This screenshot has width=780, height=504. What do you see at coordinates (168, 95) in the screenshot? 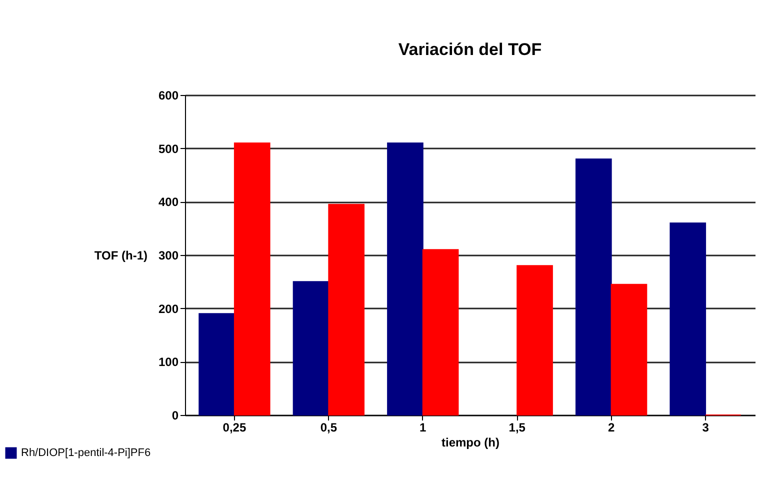
I see `y-tick-label: 600` at bounding box center [168, 95].